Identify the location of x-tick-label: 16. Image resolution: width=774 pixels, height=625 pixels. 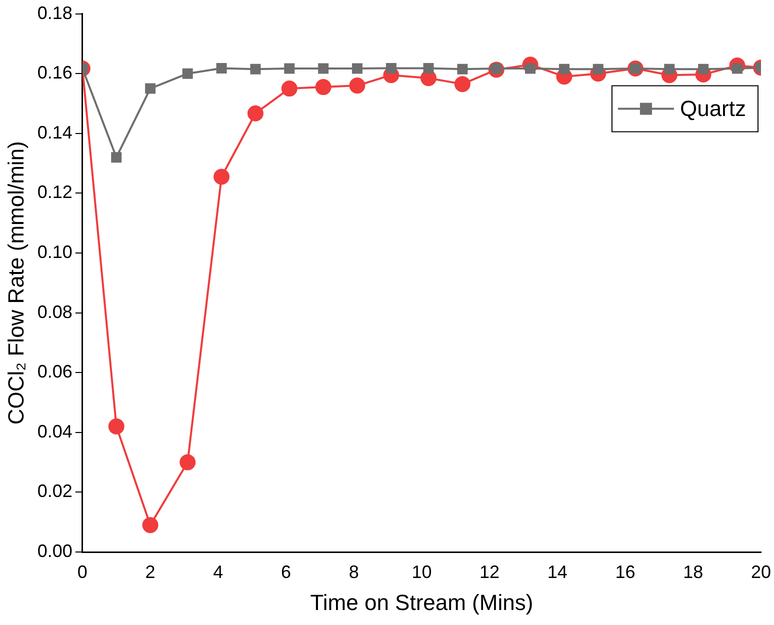
(625, 572).